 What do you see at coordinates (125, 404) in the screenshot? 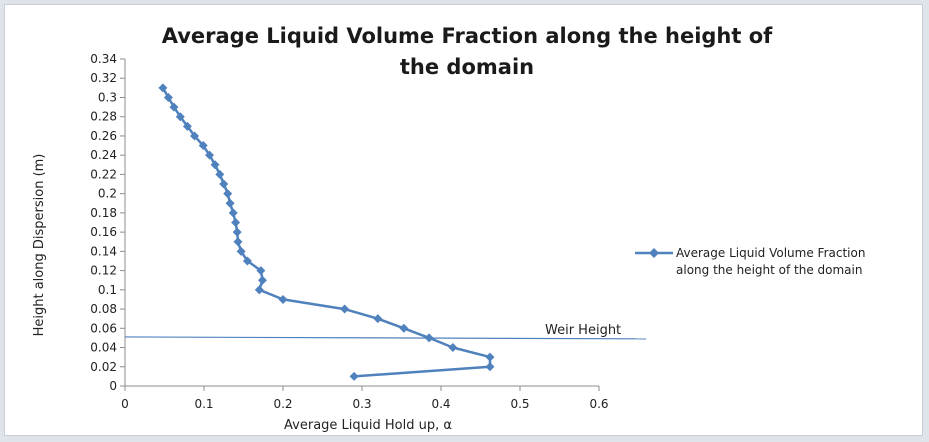
I see `x-tick-label: 0` at bounding box center [125, 404].